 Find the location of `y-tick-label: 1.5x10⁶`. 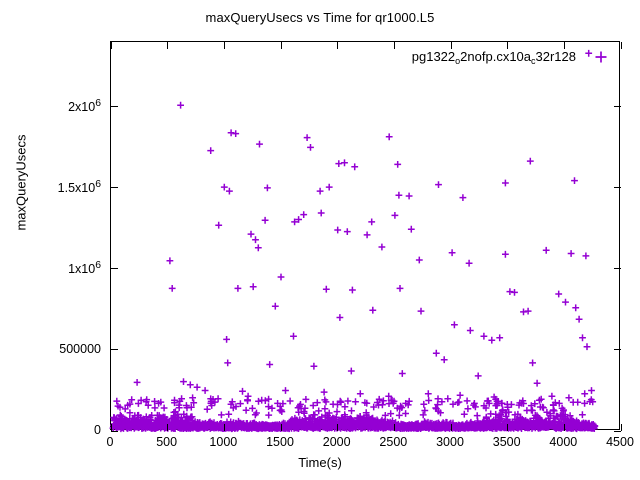

y-tick-label: 1.5x10⁶ is located at coordinates (79, 186).